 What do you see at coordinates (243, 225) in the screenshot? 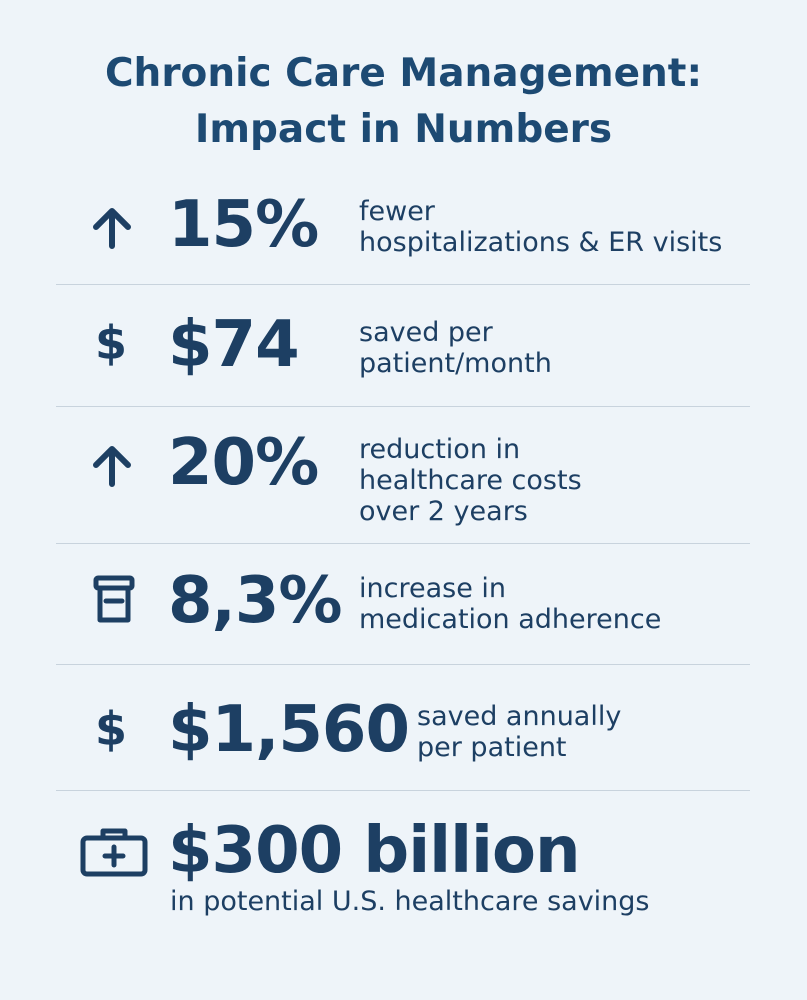
I see `stat-value-hospitalizations: 15%` at bounding box center [243, 225].